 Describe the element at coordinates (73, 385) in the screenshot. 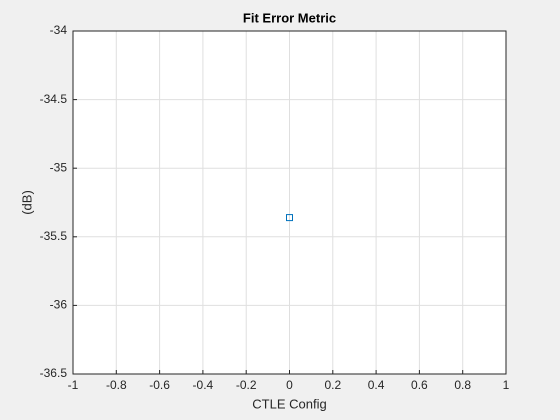

I see `x-tick-label: -1` at that location.